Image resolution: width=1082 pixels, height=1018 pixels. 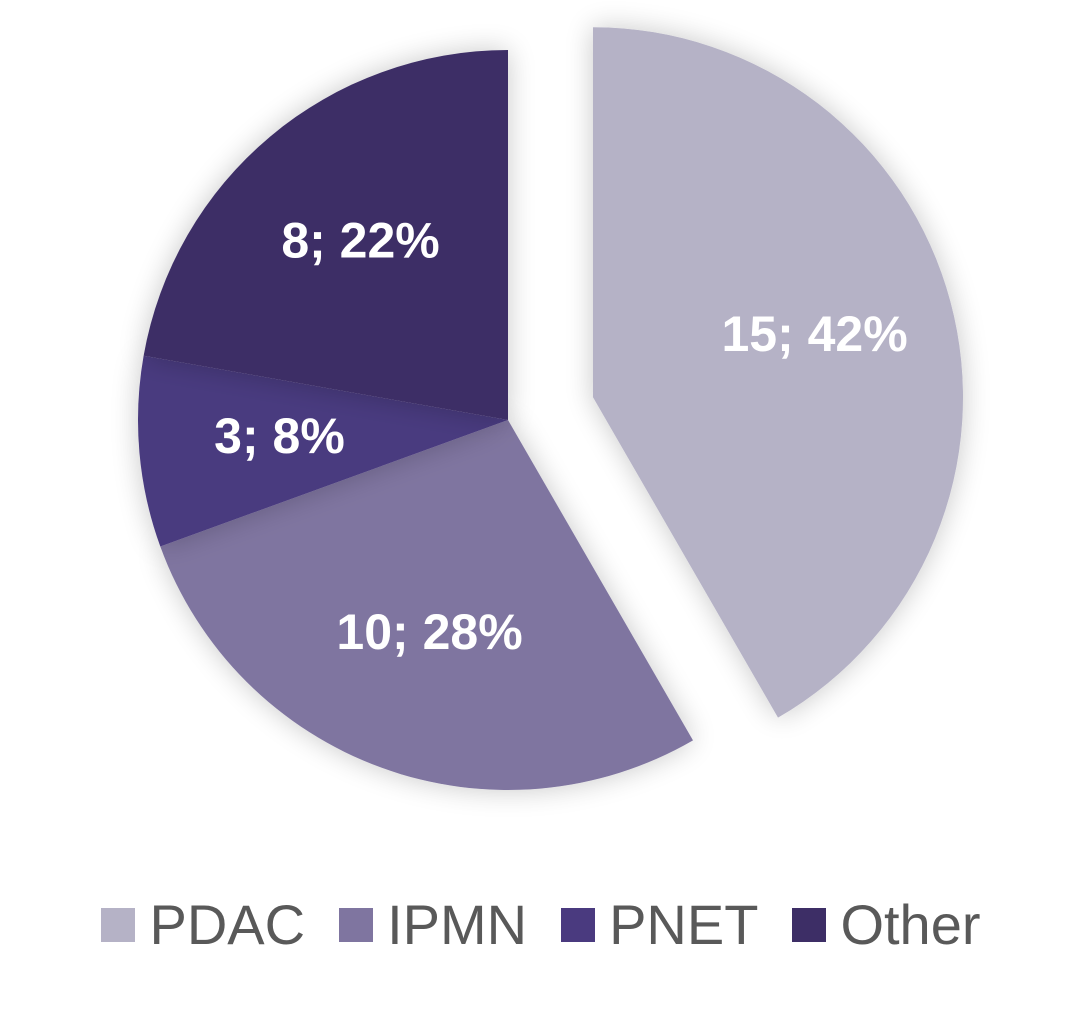 What do you see at coordinates (429, 632) in the screenshot?
I see `slice-label-ipmn: 10; 28%` at bounding box center [429, 632].